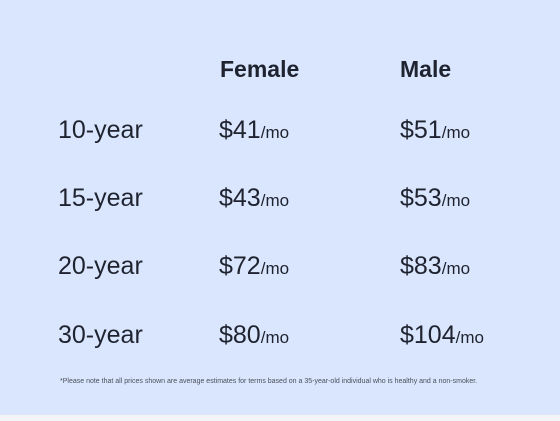  I want to click on term-label: 30-year, so click(100, 335).